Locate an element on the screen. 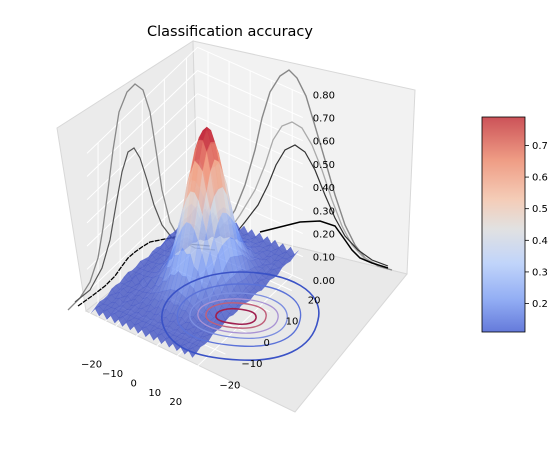 This screenshot has height=449, width=555. tick-label: 0.70 is located at coordinates (324, 119).